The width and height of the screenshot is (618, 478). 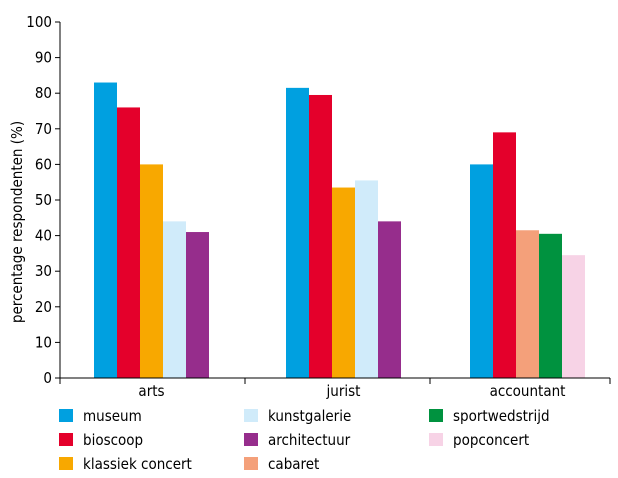 I want to click on x-tick-label: arts, so click(x=151, y=391).